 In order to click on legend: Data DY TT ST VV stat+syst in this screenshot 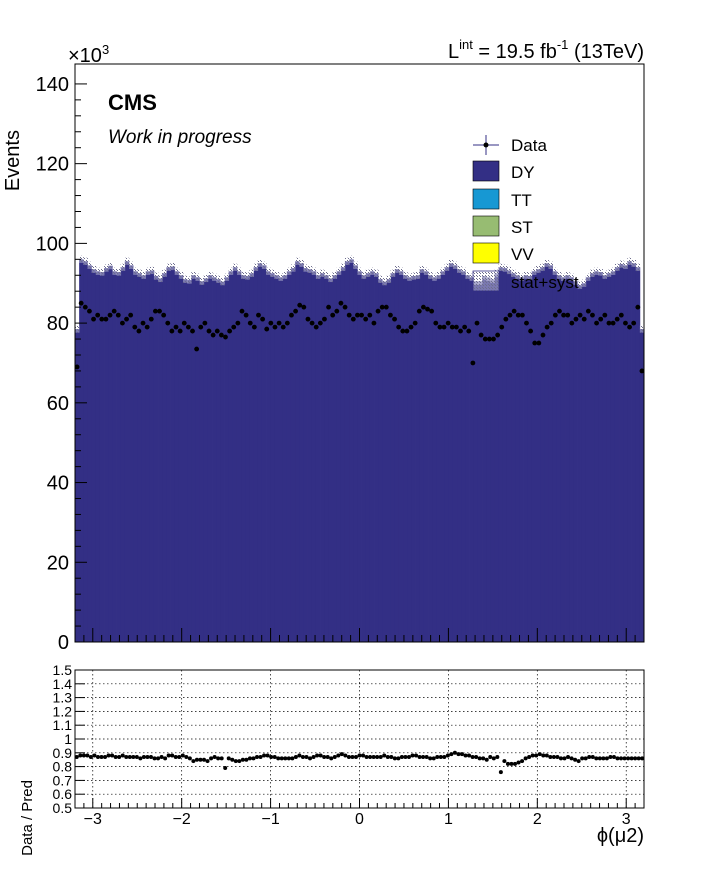, I will do `click(525, 213)`.